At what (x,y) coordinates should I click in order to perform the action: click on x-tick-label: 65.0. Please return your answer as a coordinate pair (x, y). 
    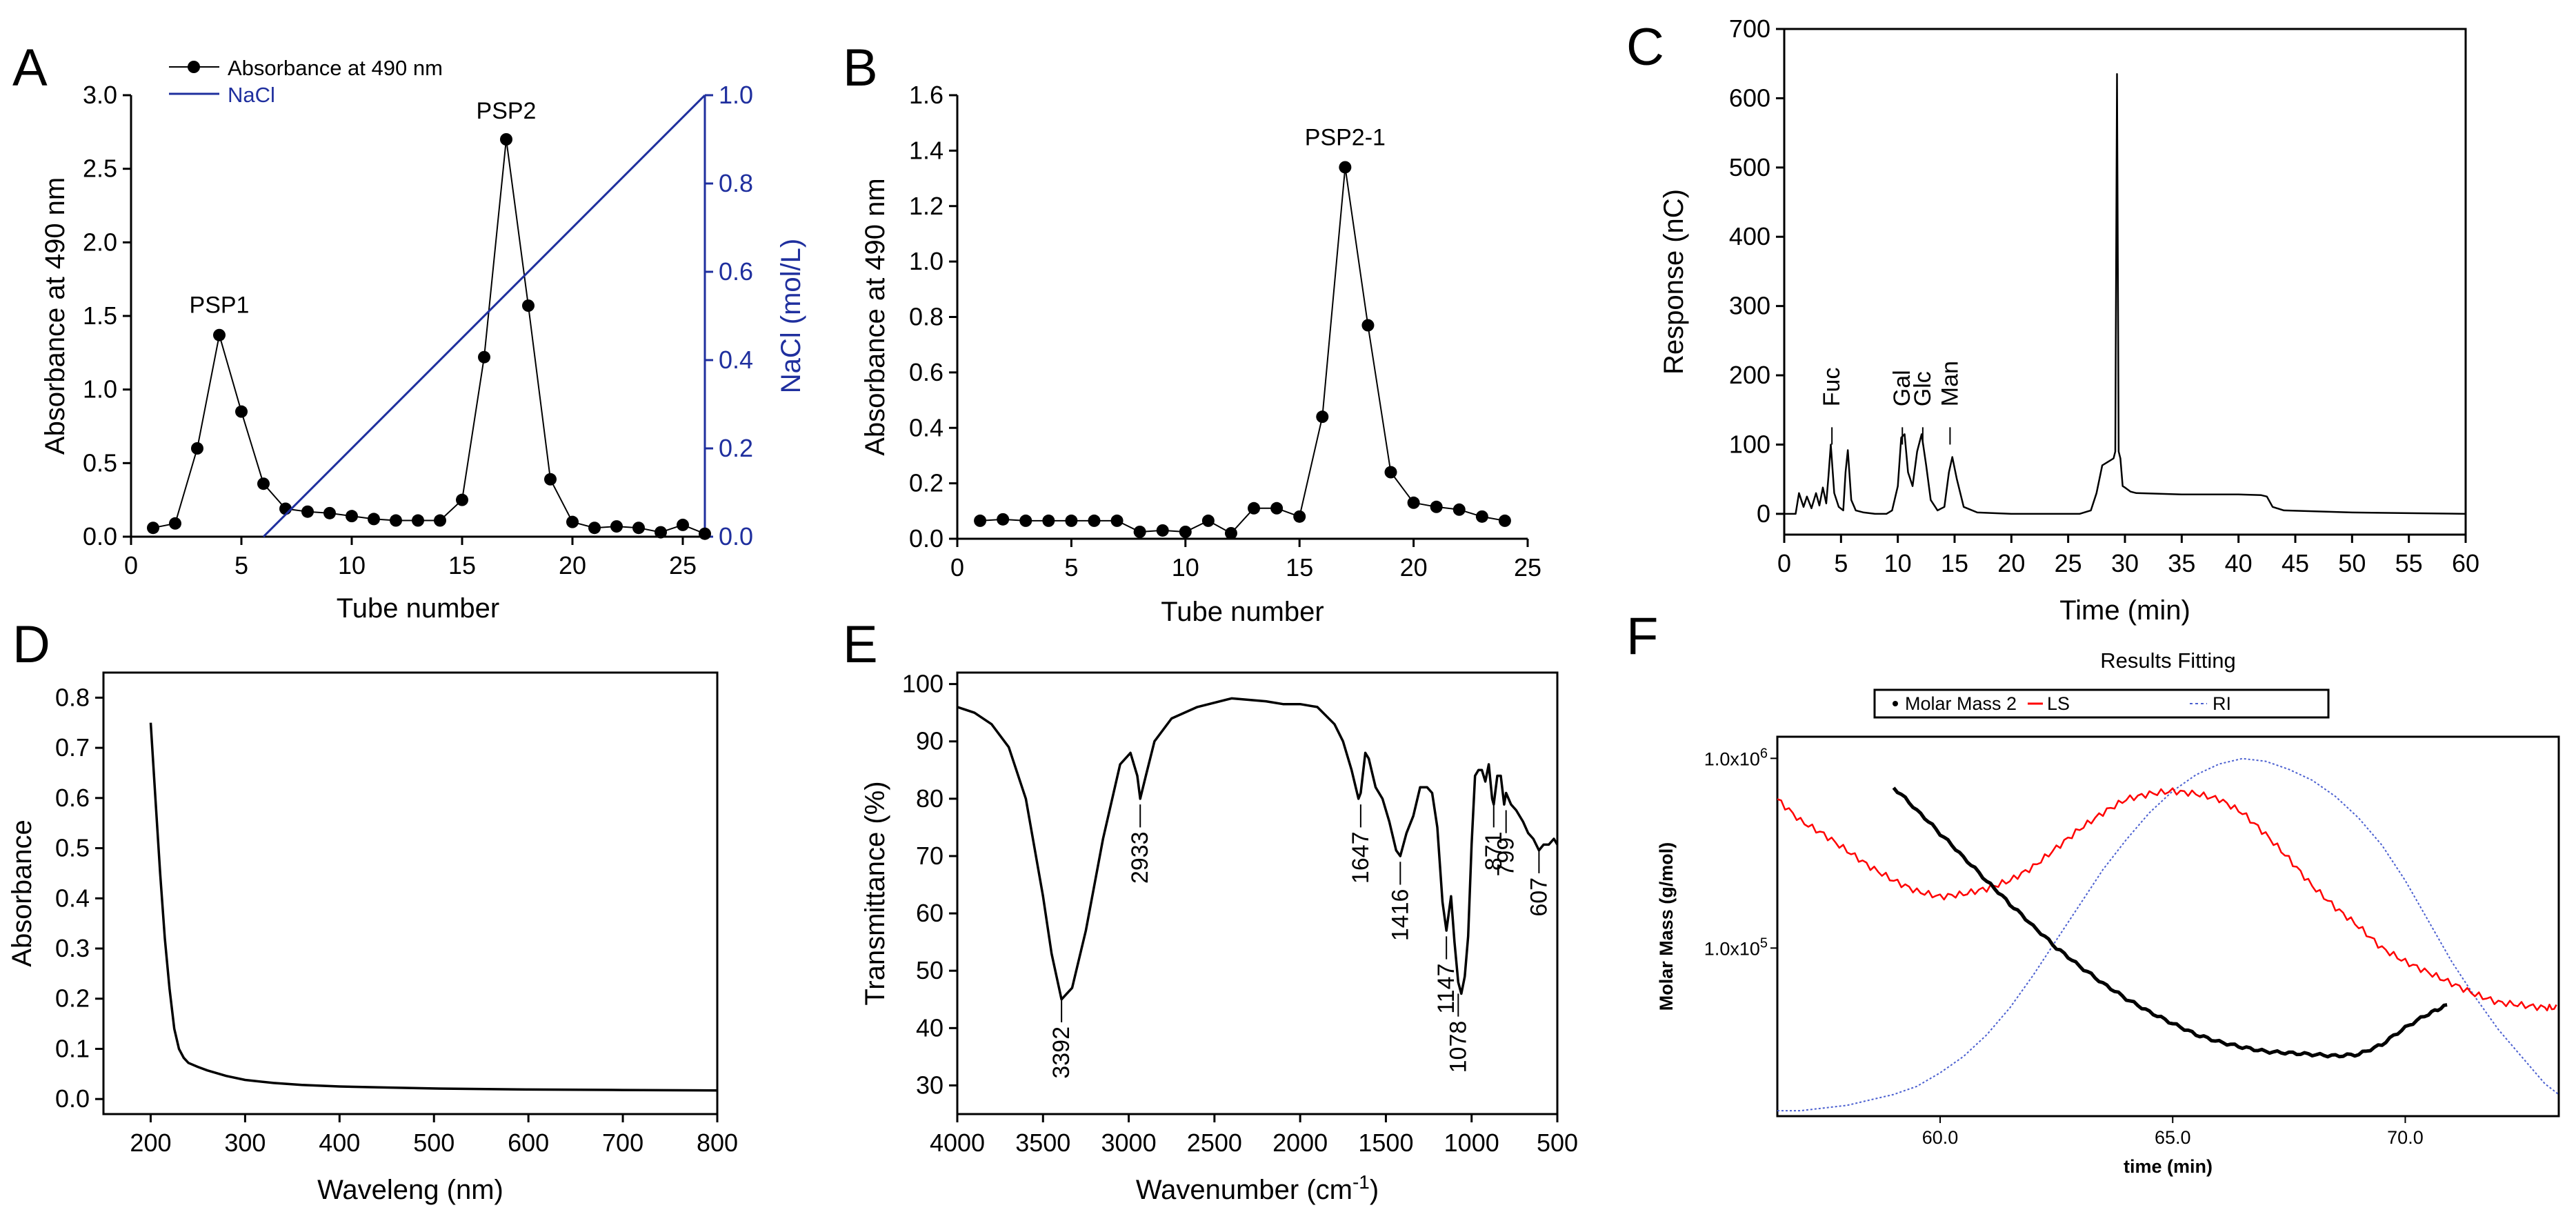
    Looking at the image, I should click on (2173, 1137).